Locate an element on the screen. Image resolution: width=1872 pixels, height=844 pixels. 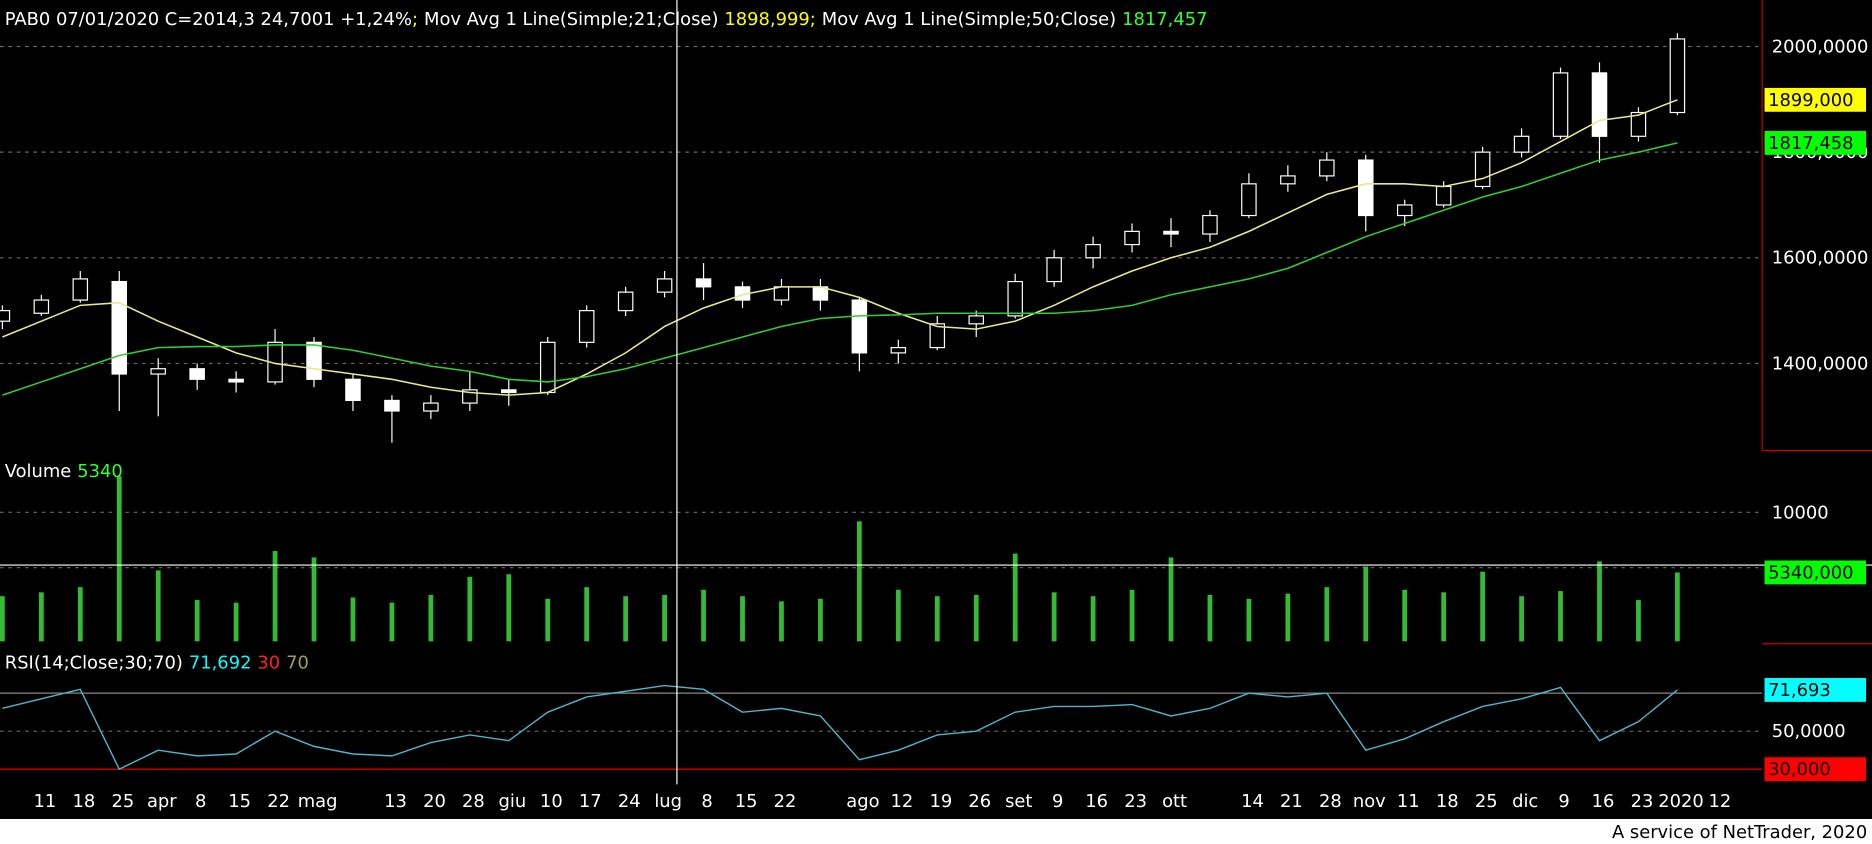
x-tick-label: apr is located at coordinates (162, 801).